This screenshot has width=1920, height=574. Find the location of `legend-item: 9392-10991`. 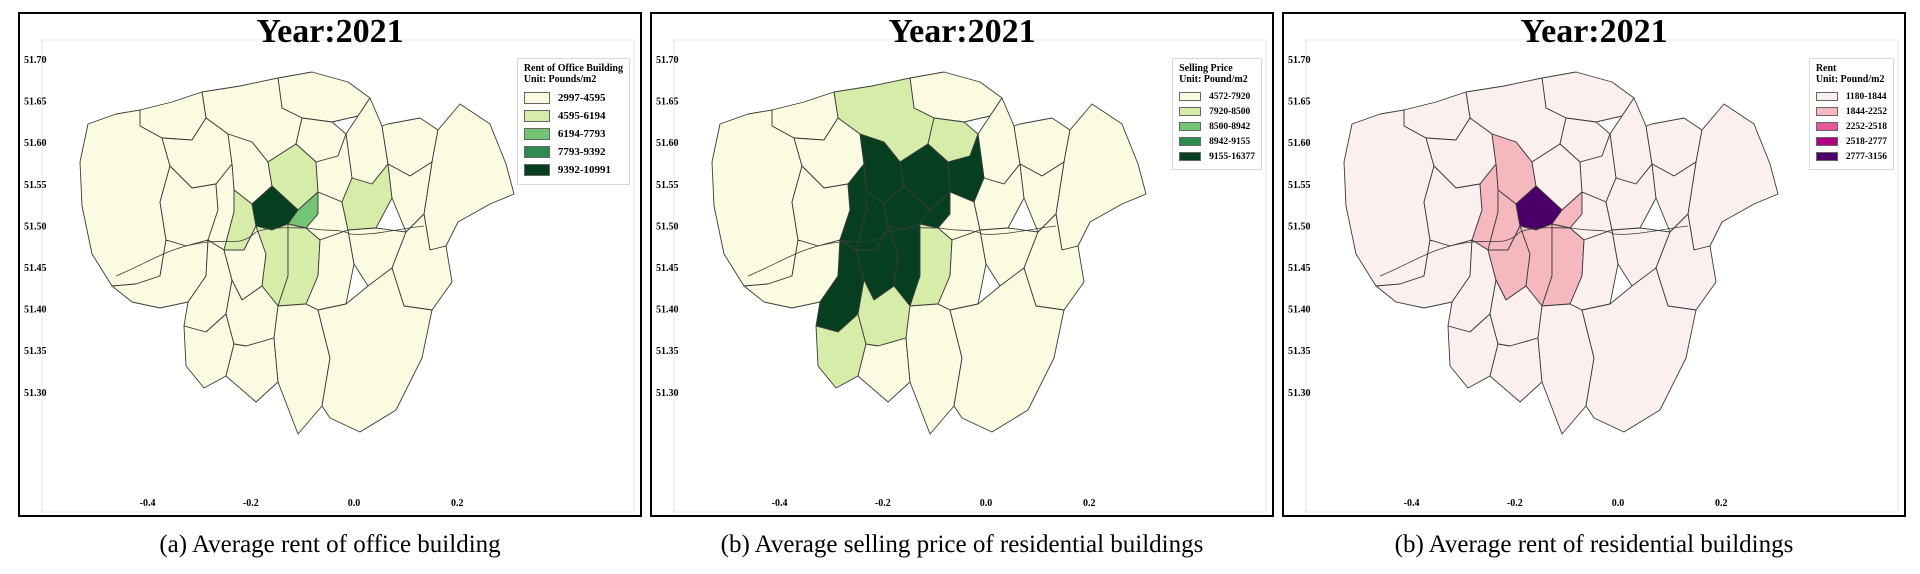

legend-item: 9392-10991 is located at coordinates (573, 170).